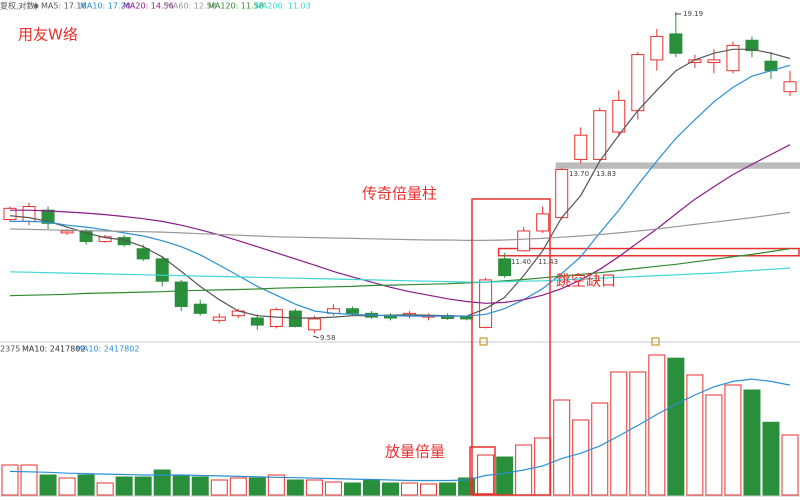 The width and height of the screenshot is (800, 500). What do you see at coordinates (415, 452) in the screenshot?
I see `annotation: 放量倍量` at bounding box center [415, 452].